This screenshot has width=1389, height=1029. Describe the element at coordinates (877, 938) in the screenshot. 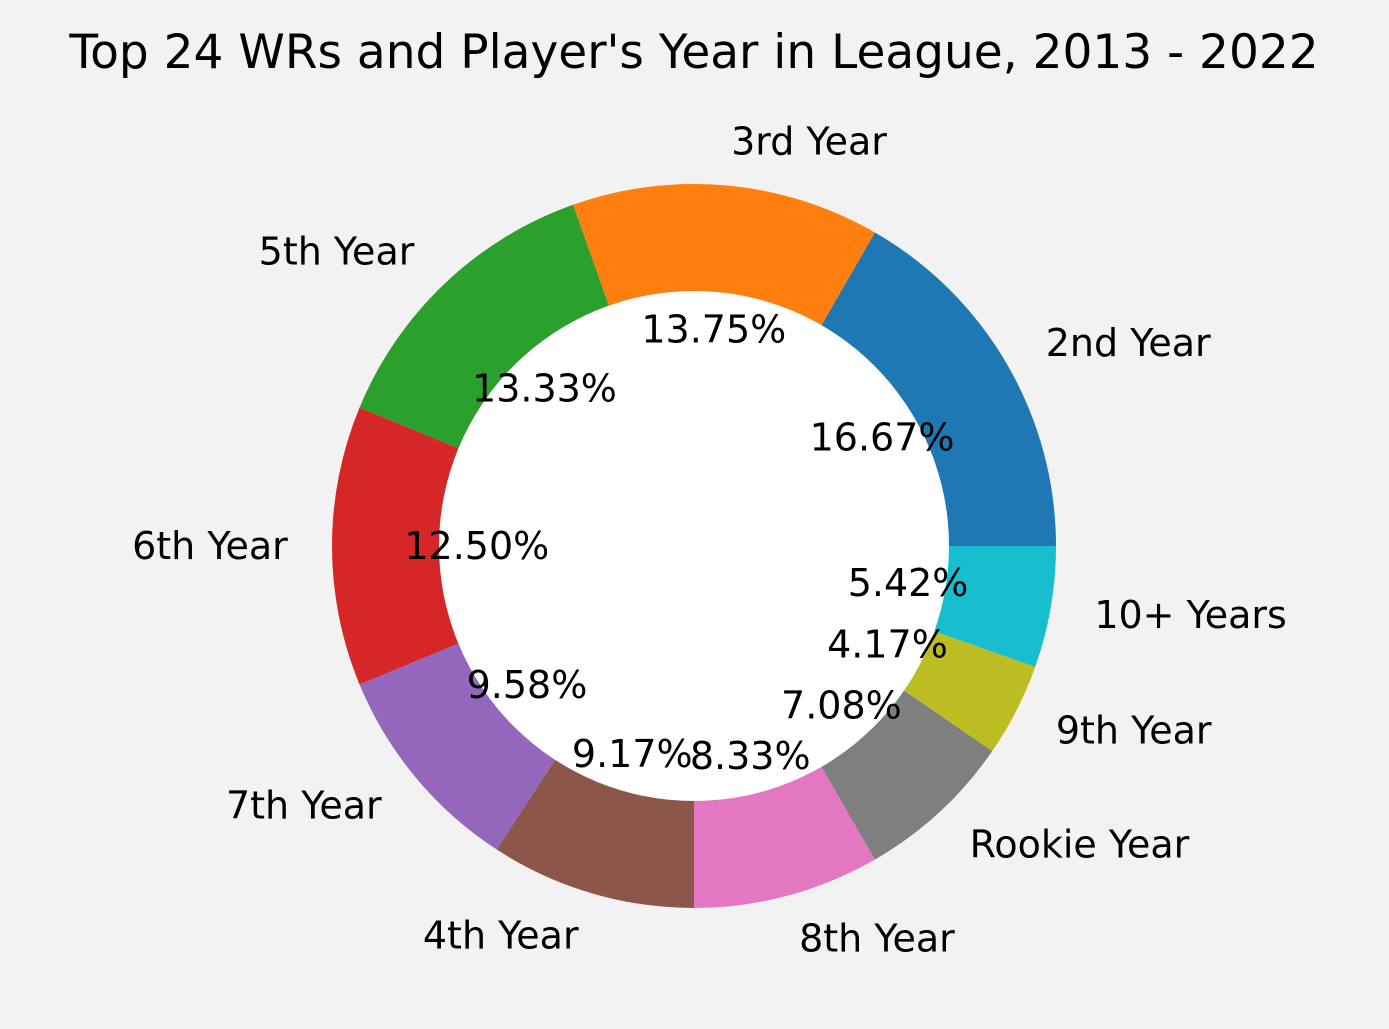

I see `category-label-8th-year: 8th Year` at that location.